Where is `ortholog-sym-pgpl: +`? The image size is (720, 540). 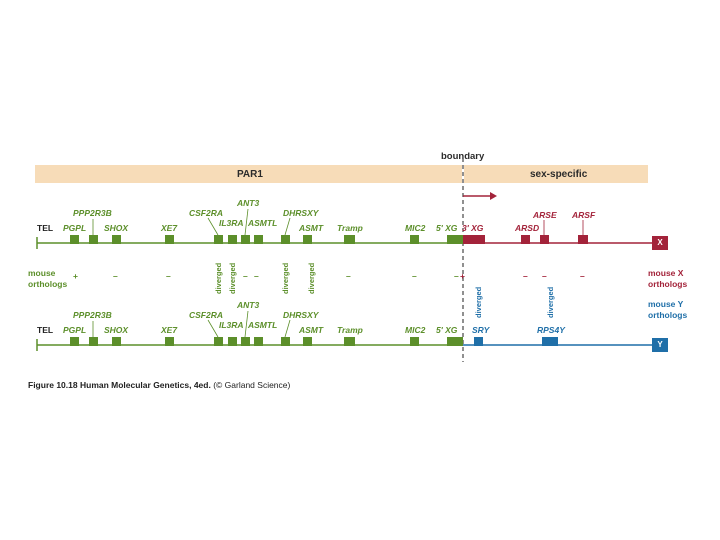
ortholog-sym-pgpl: + is located at coordinates (75, 276).